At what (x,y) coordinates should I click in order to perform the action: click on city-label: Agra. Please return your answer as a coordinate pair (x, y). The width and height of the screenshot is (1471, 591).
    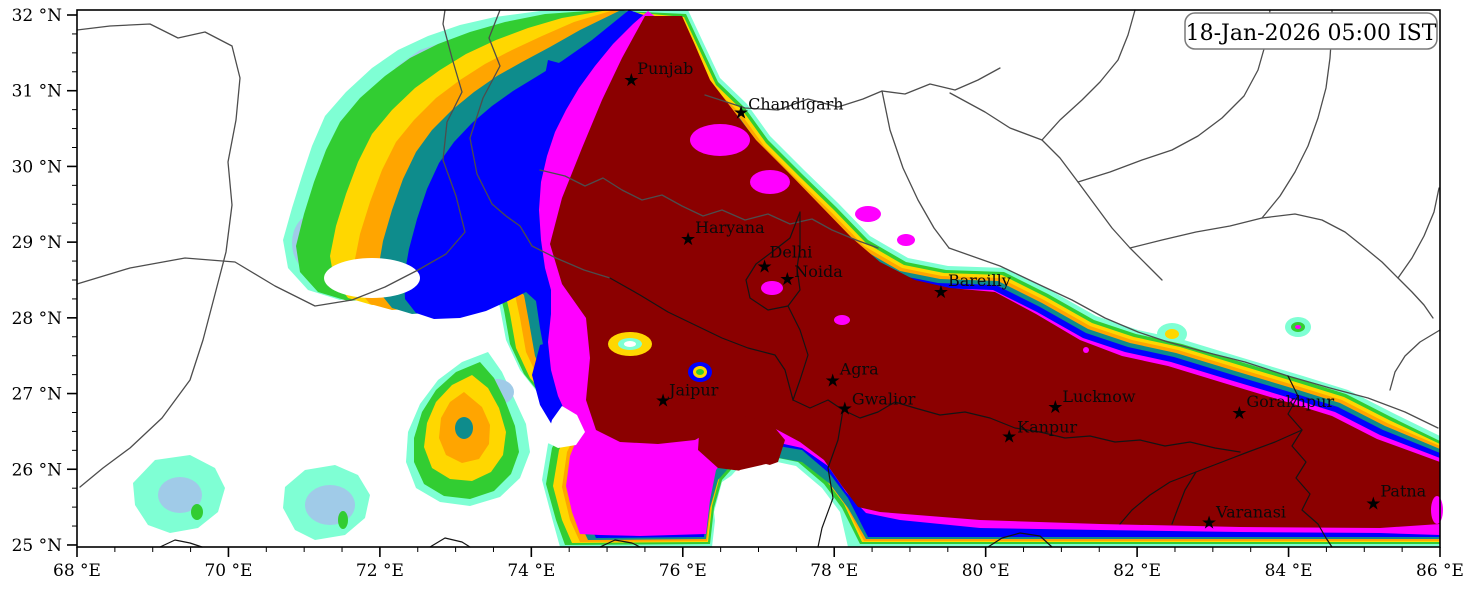
    Looking at the image, I should click on (859, 369).